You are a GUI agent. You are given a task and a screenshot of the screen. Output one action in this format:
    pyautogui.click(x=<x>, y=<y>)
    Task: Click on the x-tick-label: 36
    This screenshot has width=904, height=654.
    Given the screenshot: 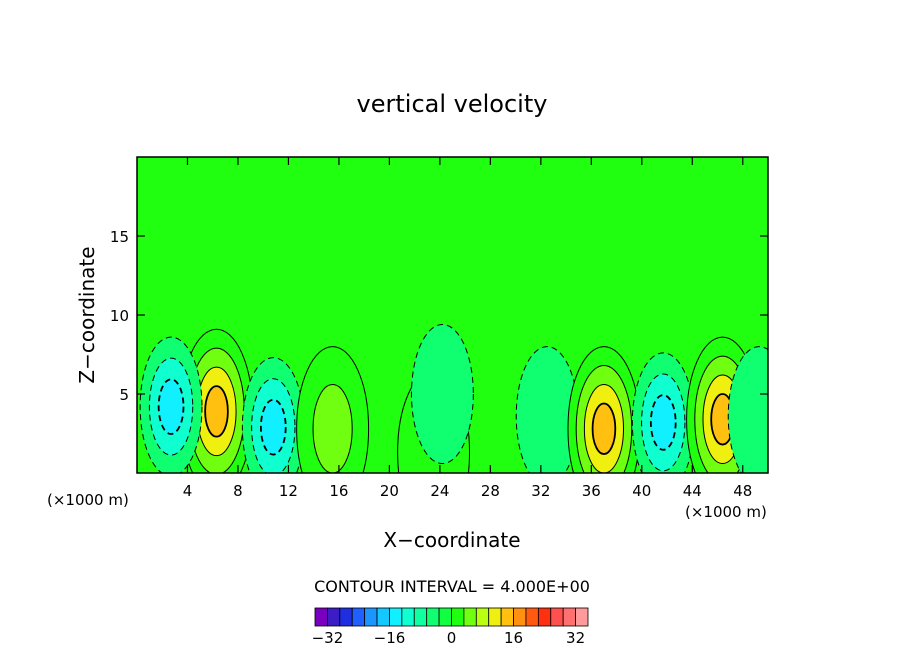 What is the action you would take?
    pyautogui.click(x=591, y=491)
    